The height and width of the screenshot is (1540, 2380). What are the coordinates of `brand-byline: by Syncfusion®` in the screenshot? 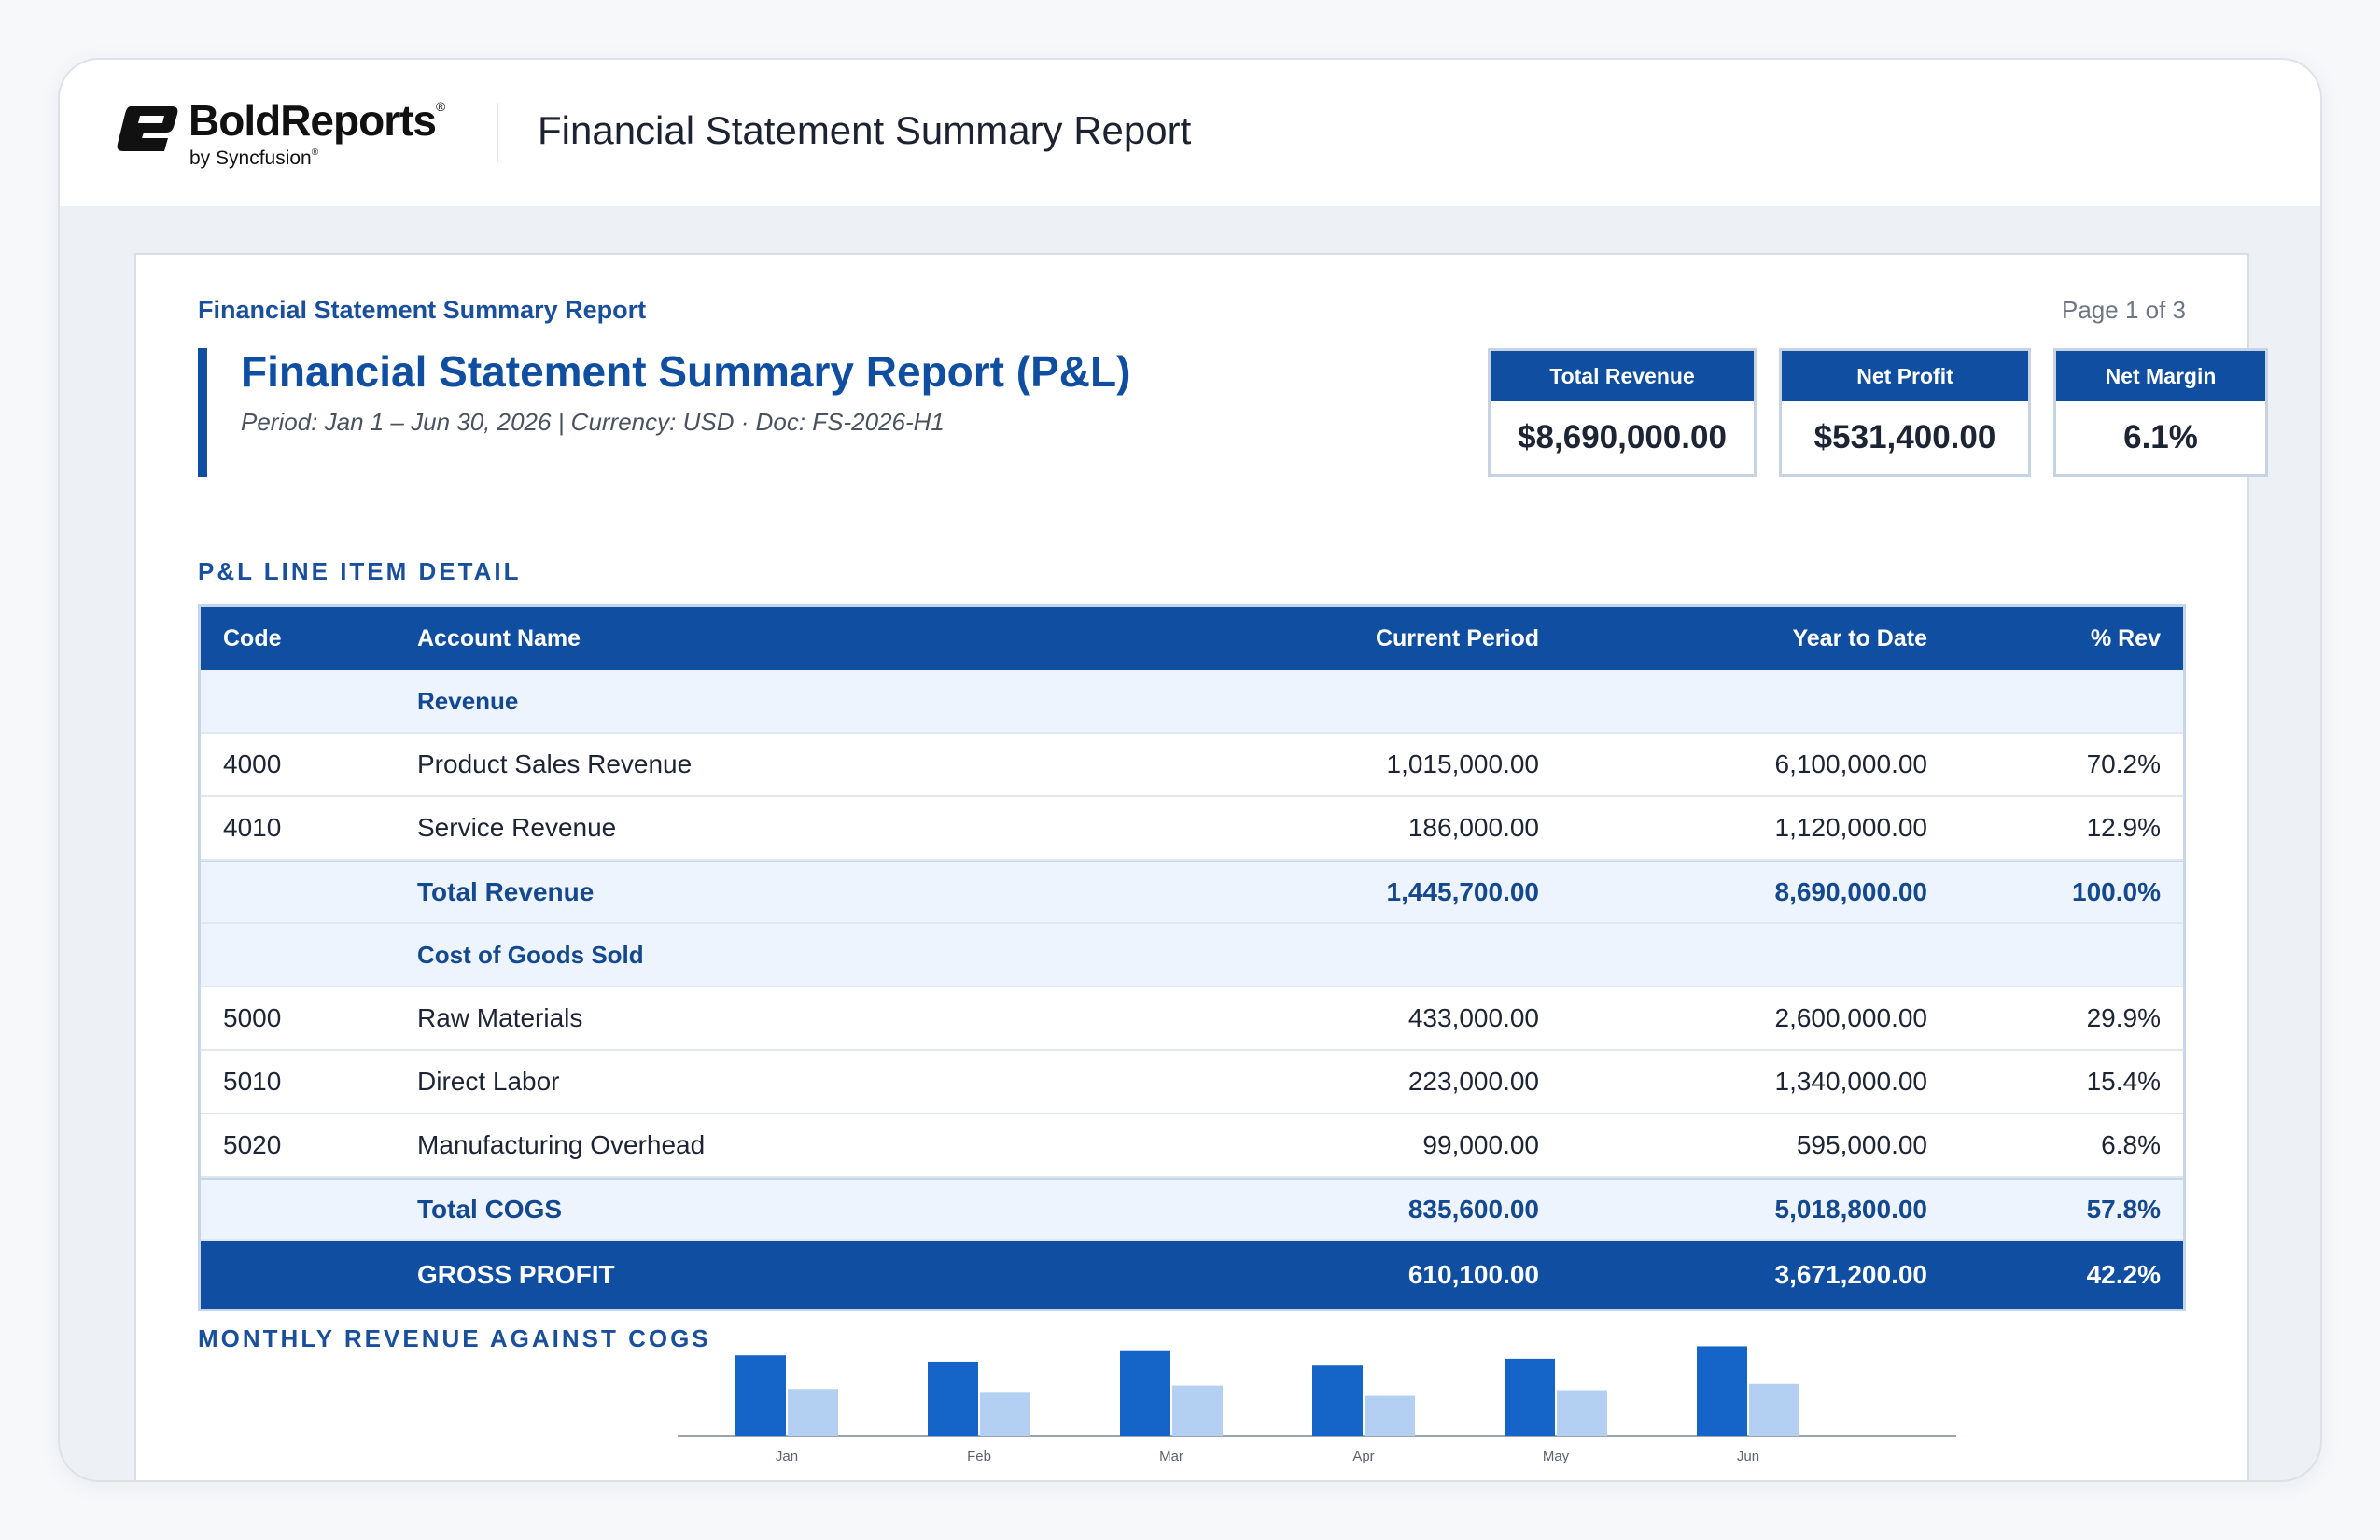 It's located at (254, 158).